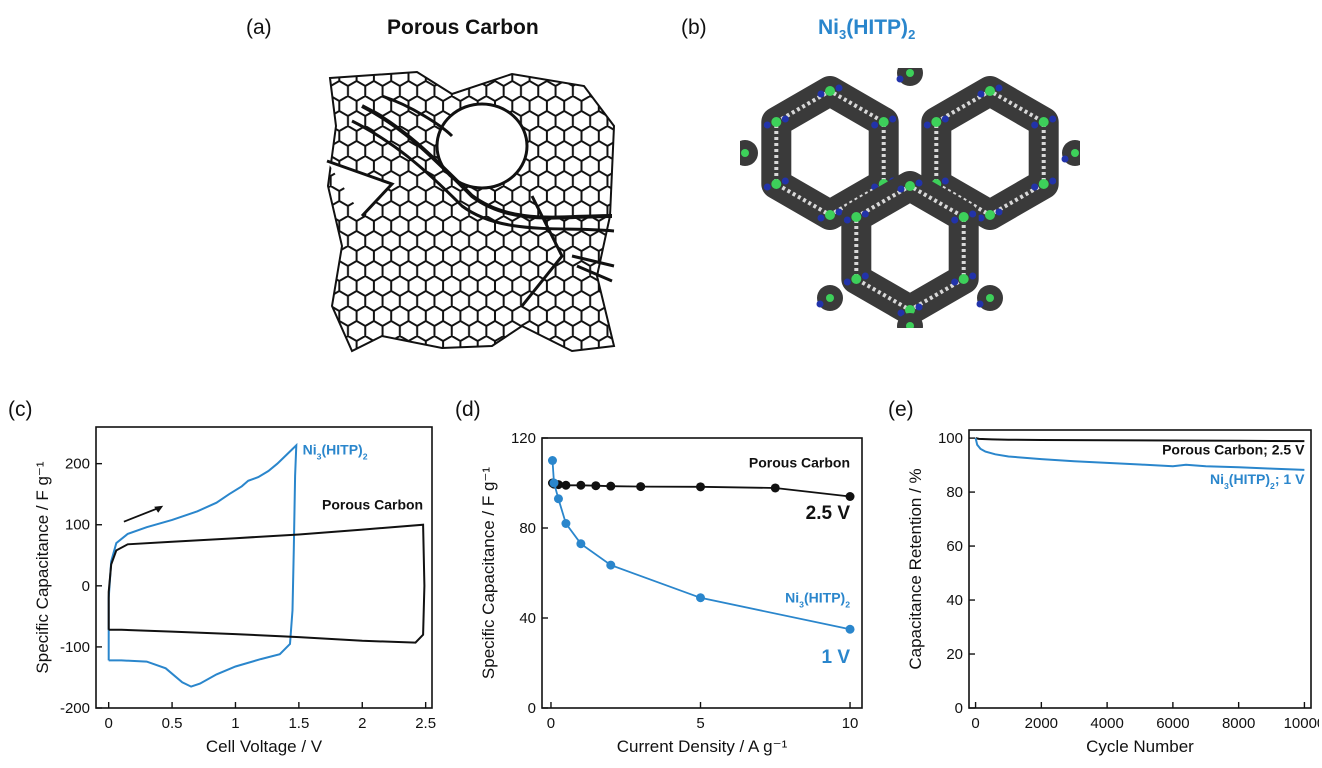 This screenshot has width=1322, height=768. Describe the element at coordinates (954, 654) in the screenshot. I see `y-tick-label: 20` at that location.